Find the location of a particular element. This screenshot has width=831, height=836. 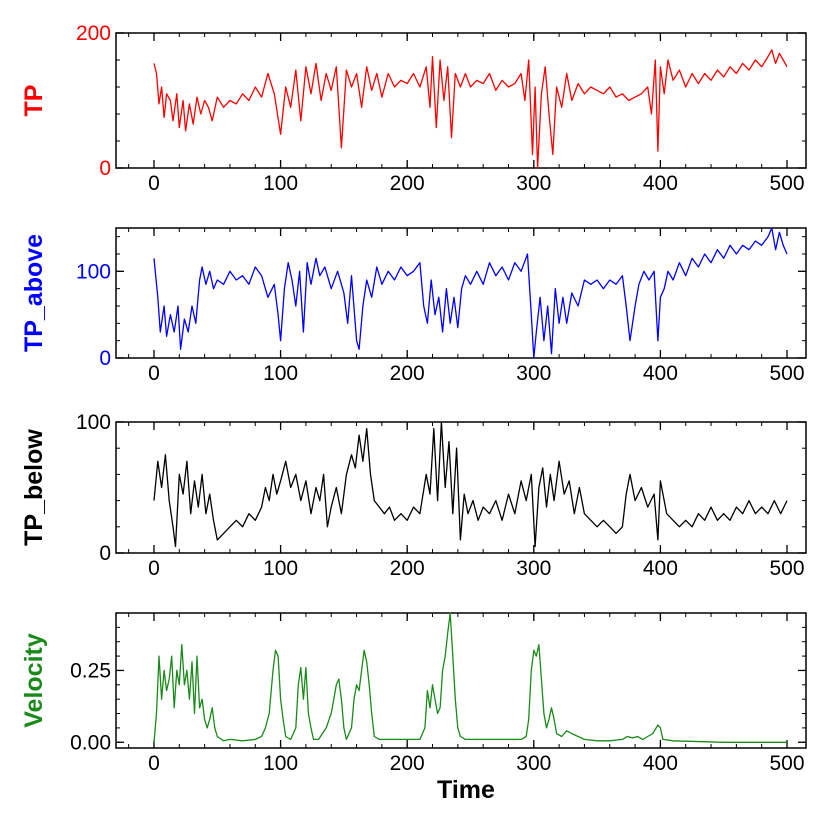

series-line-velocity is located at coordinates (470, 677).